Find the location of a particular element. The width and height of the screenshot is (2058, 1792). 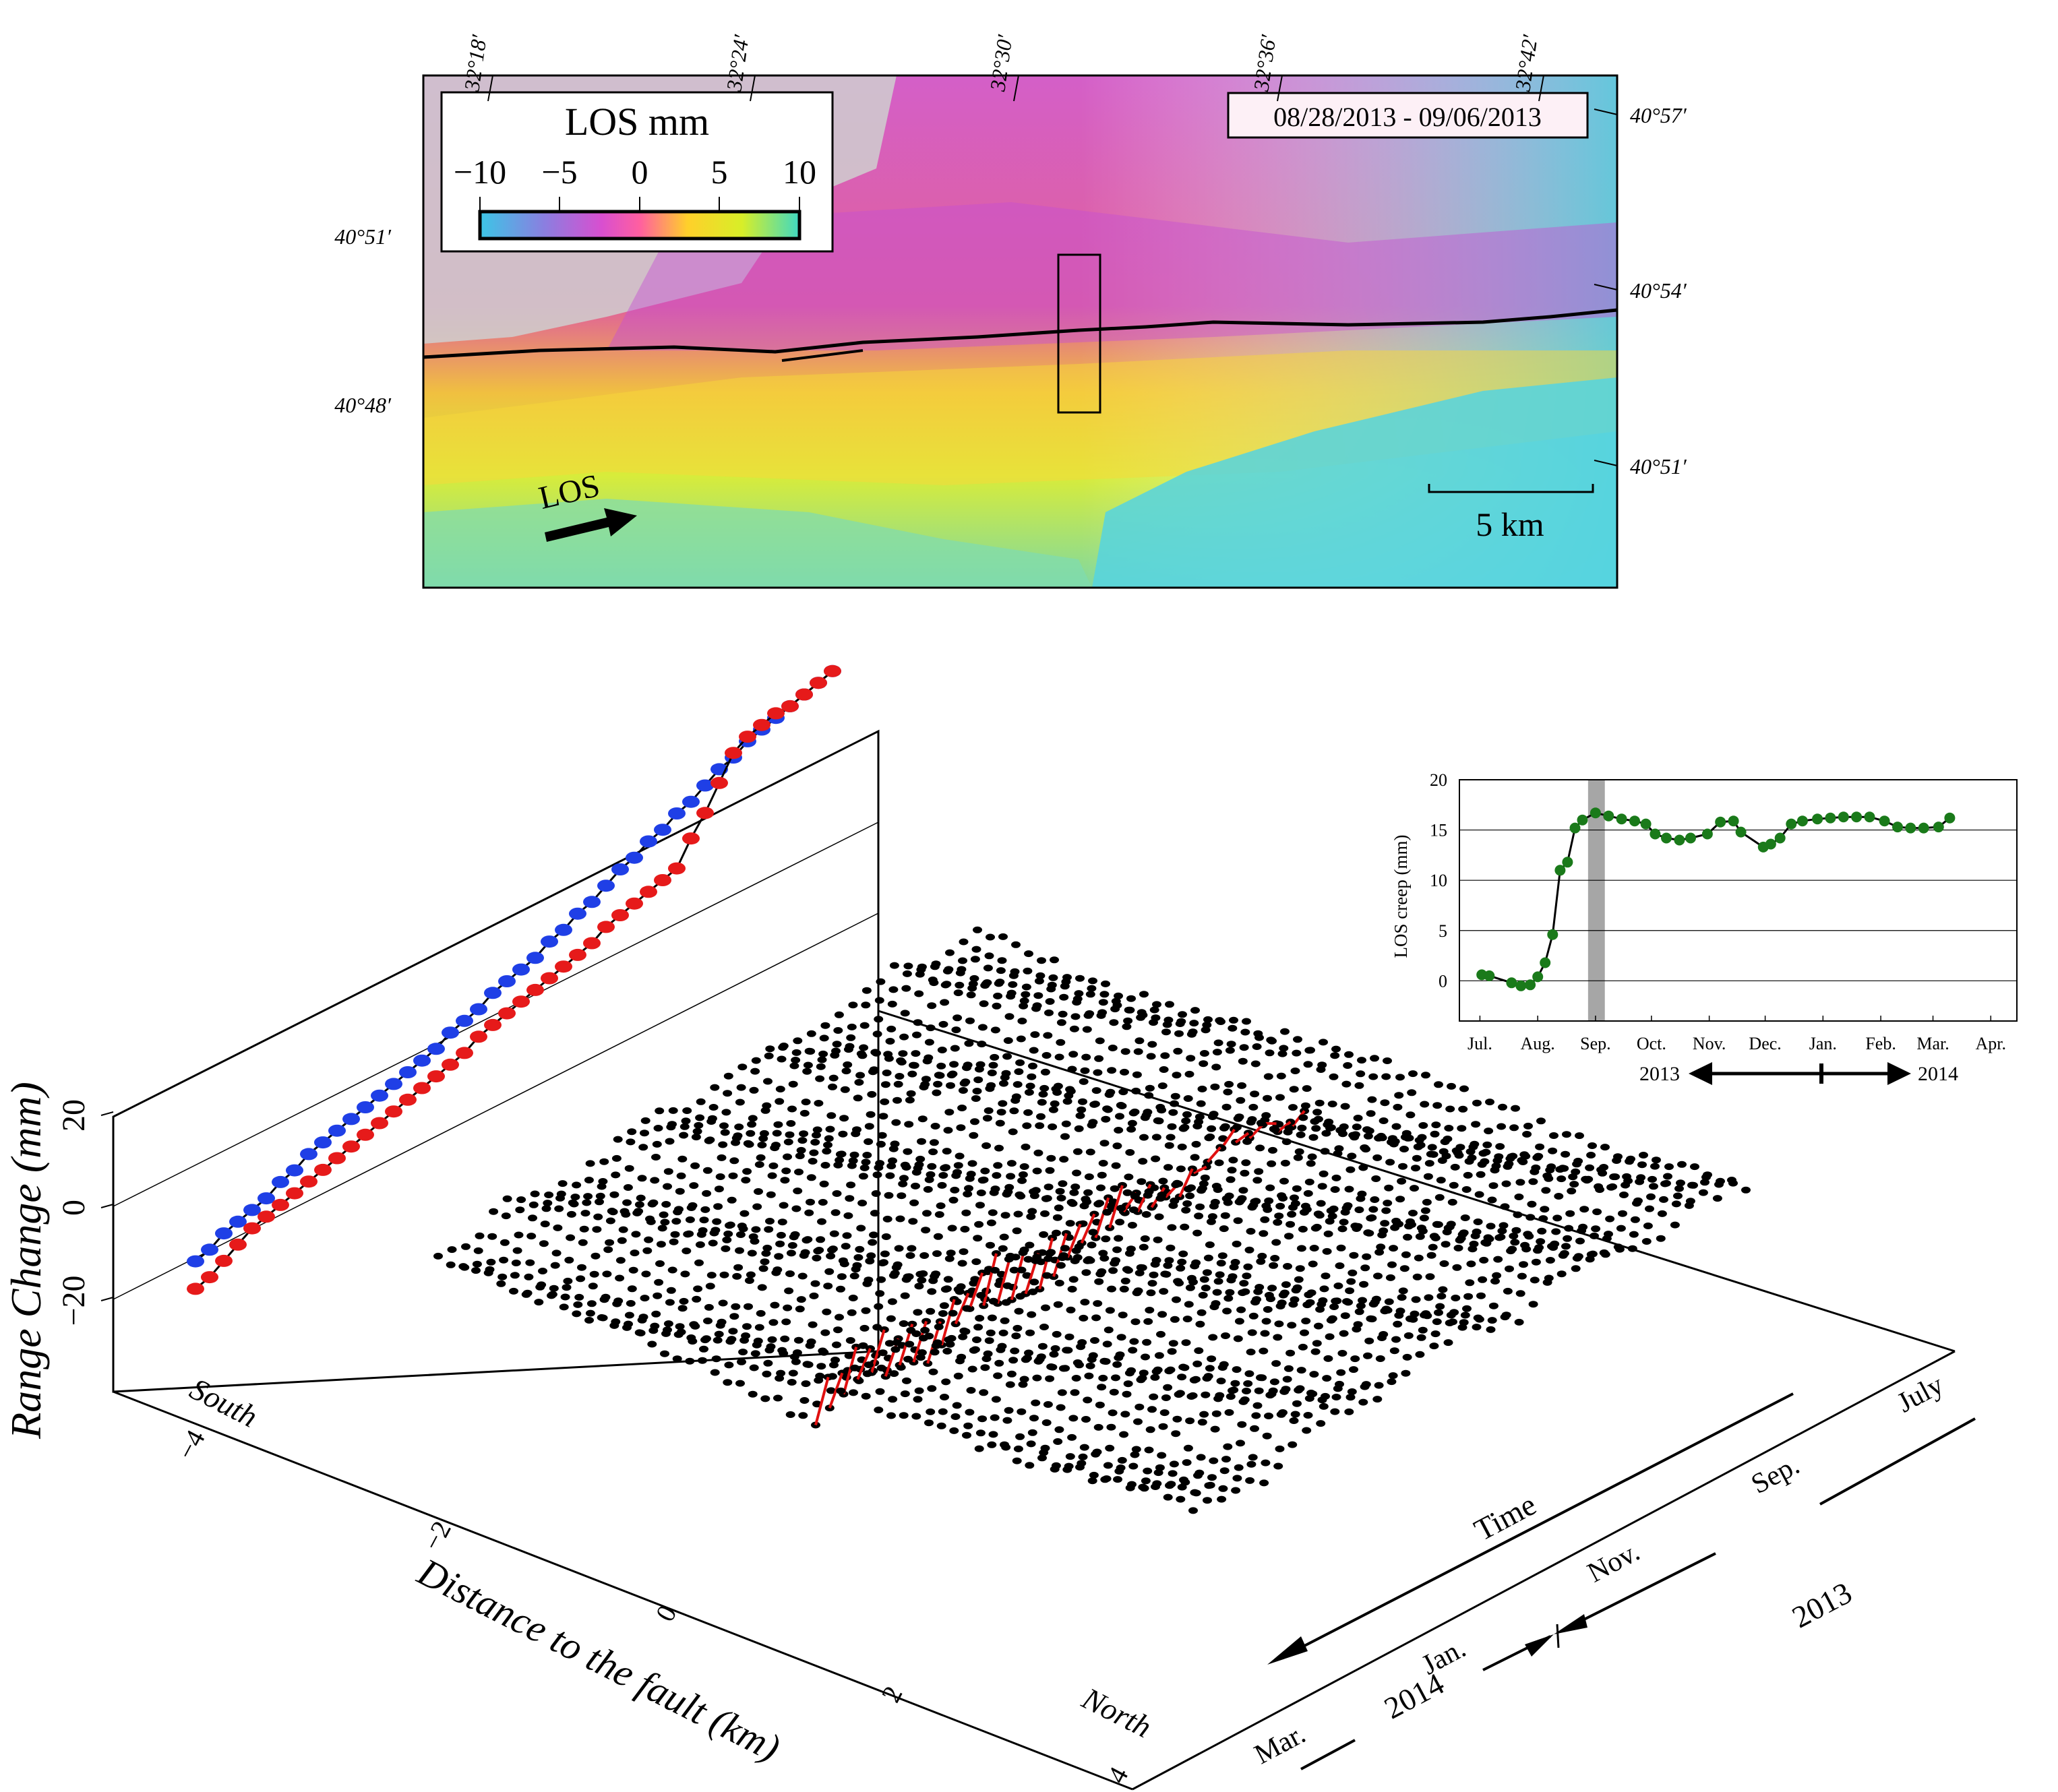

x-tick-label: 0 is located at coordinates (666, 1613).